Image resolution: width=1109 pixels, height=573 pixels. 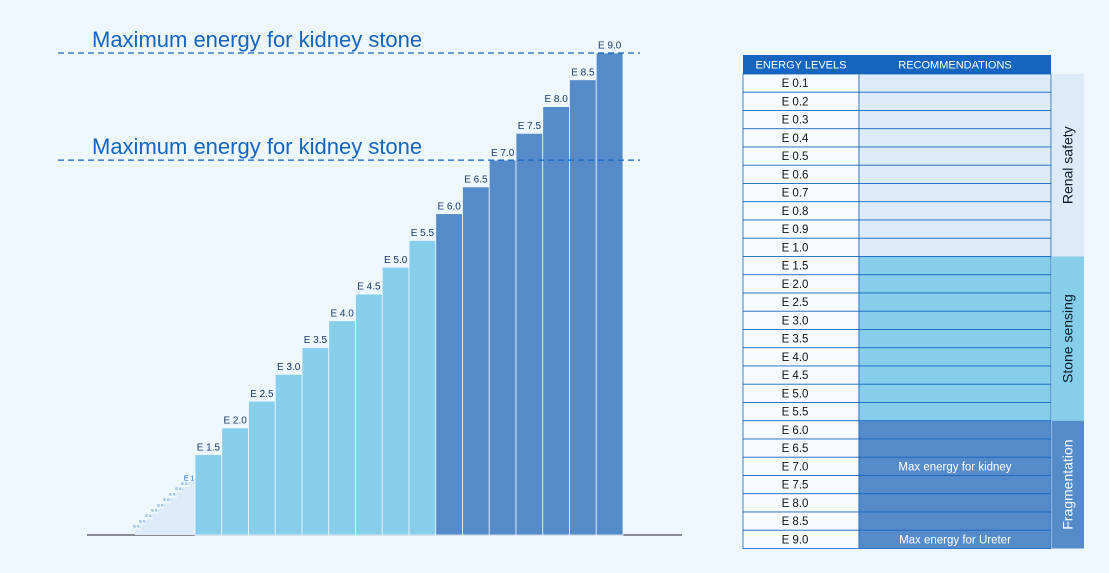 I want to click on level-label: E 2.0, so click(x=795, y=285).